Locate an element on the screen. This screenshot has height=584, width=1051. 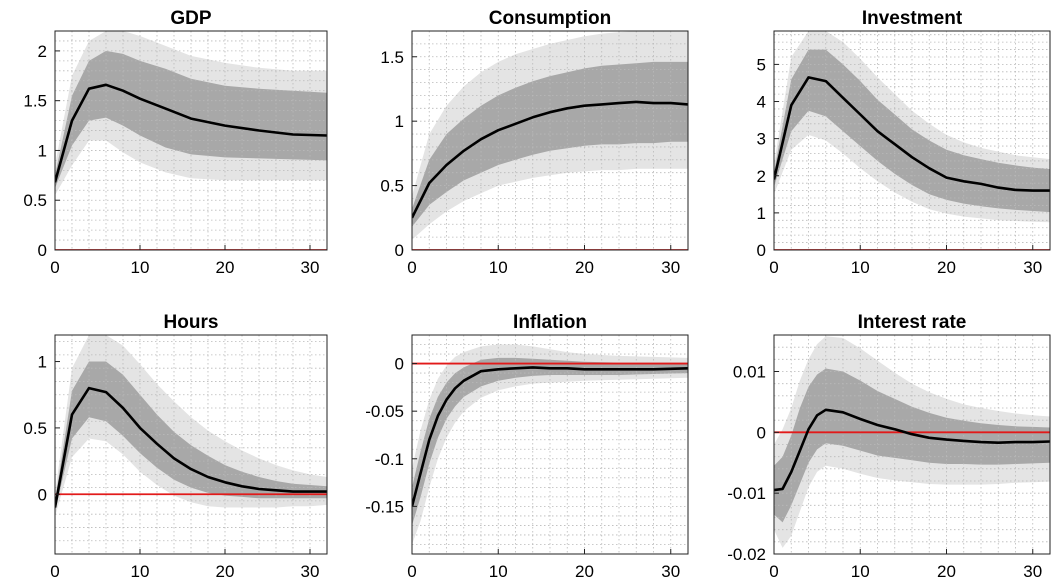
panel-1: 0 10 20 30 0 0.5 1 1.5 2 GDP is located at coordinates (175, 142).